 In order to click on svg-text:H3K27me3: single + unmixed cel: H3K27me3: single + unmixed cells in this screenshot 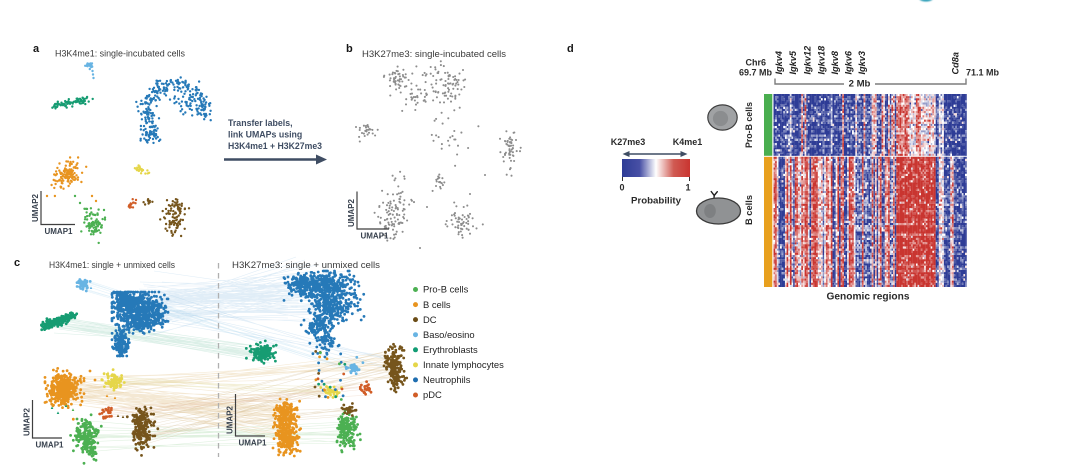, I will do `click(306, 265)`.